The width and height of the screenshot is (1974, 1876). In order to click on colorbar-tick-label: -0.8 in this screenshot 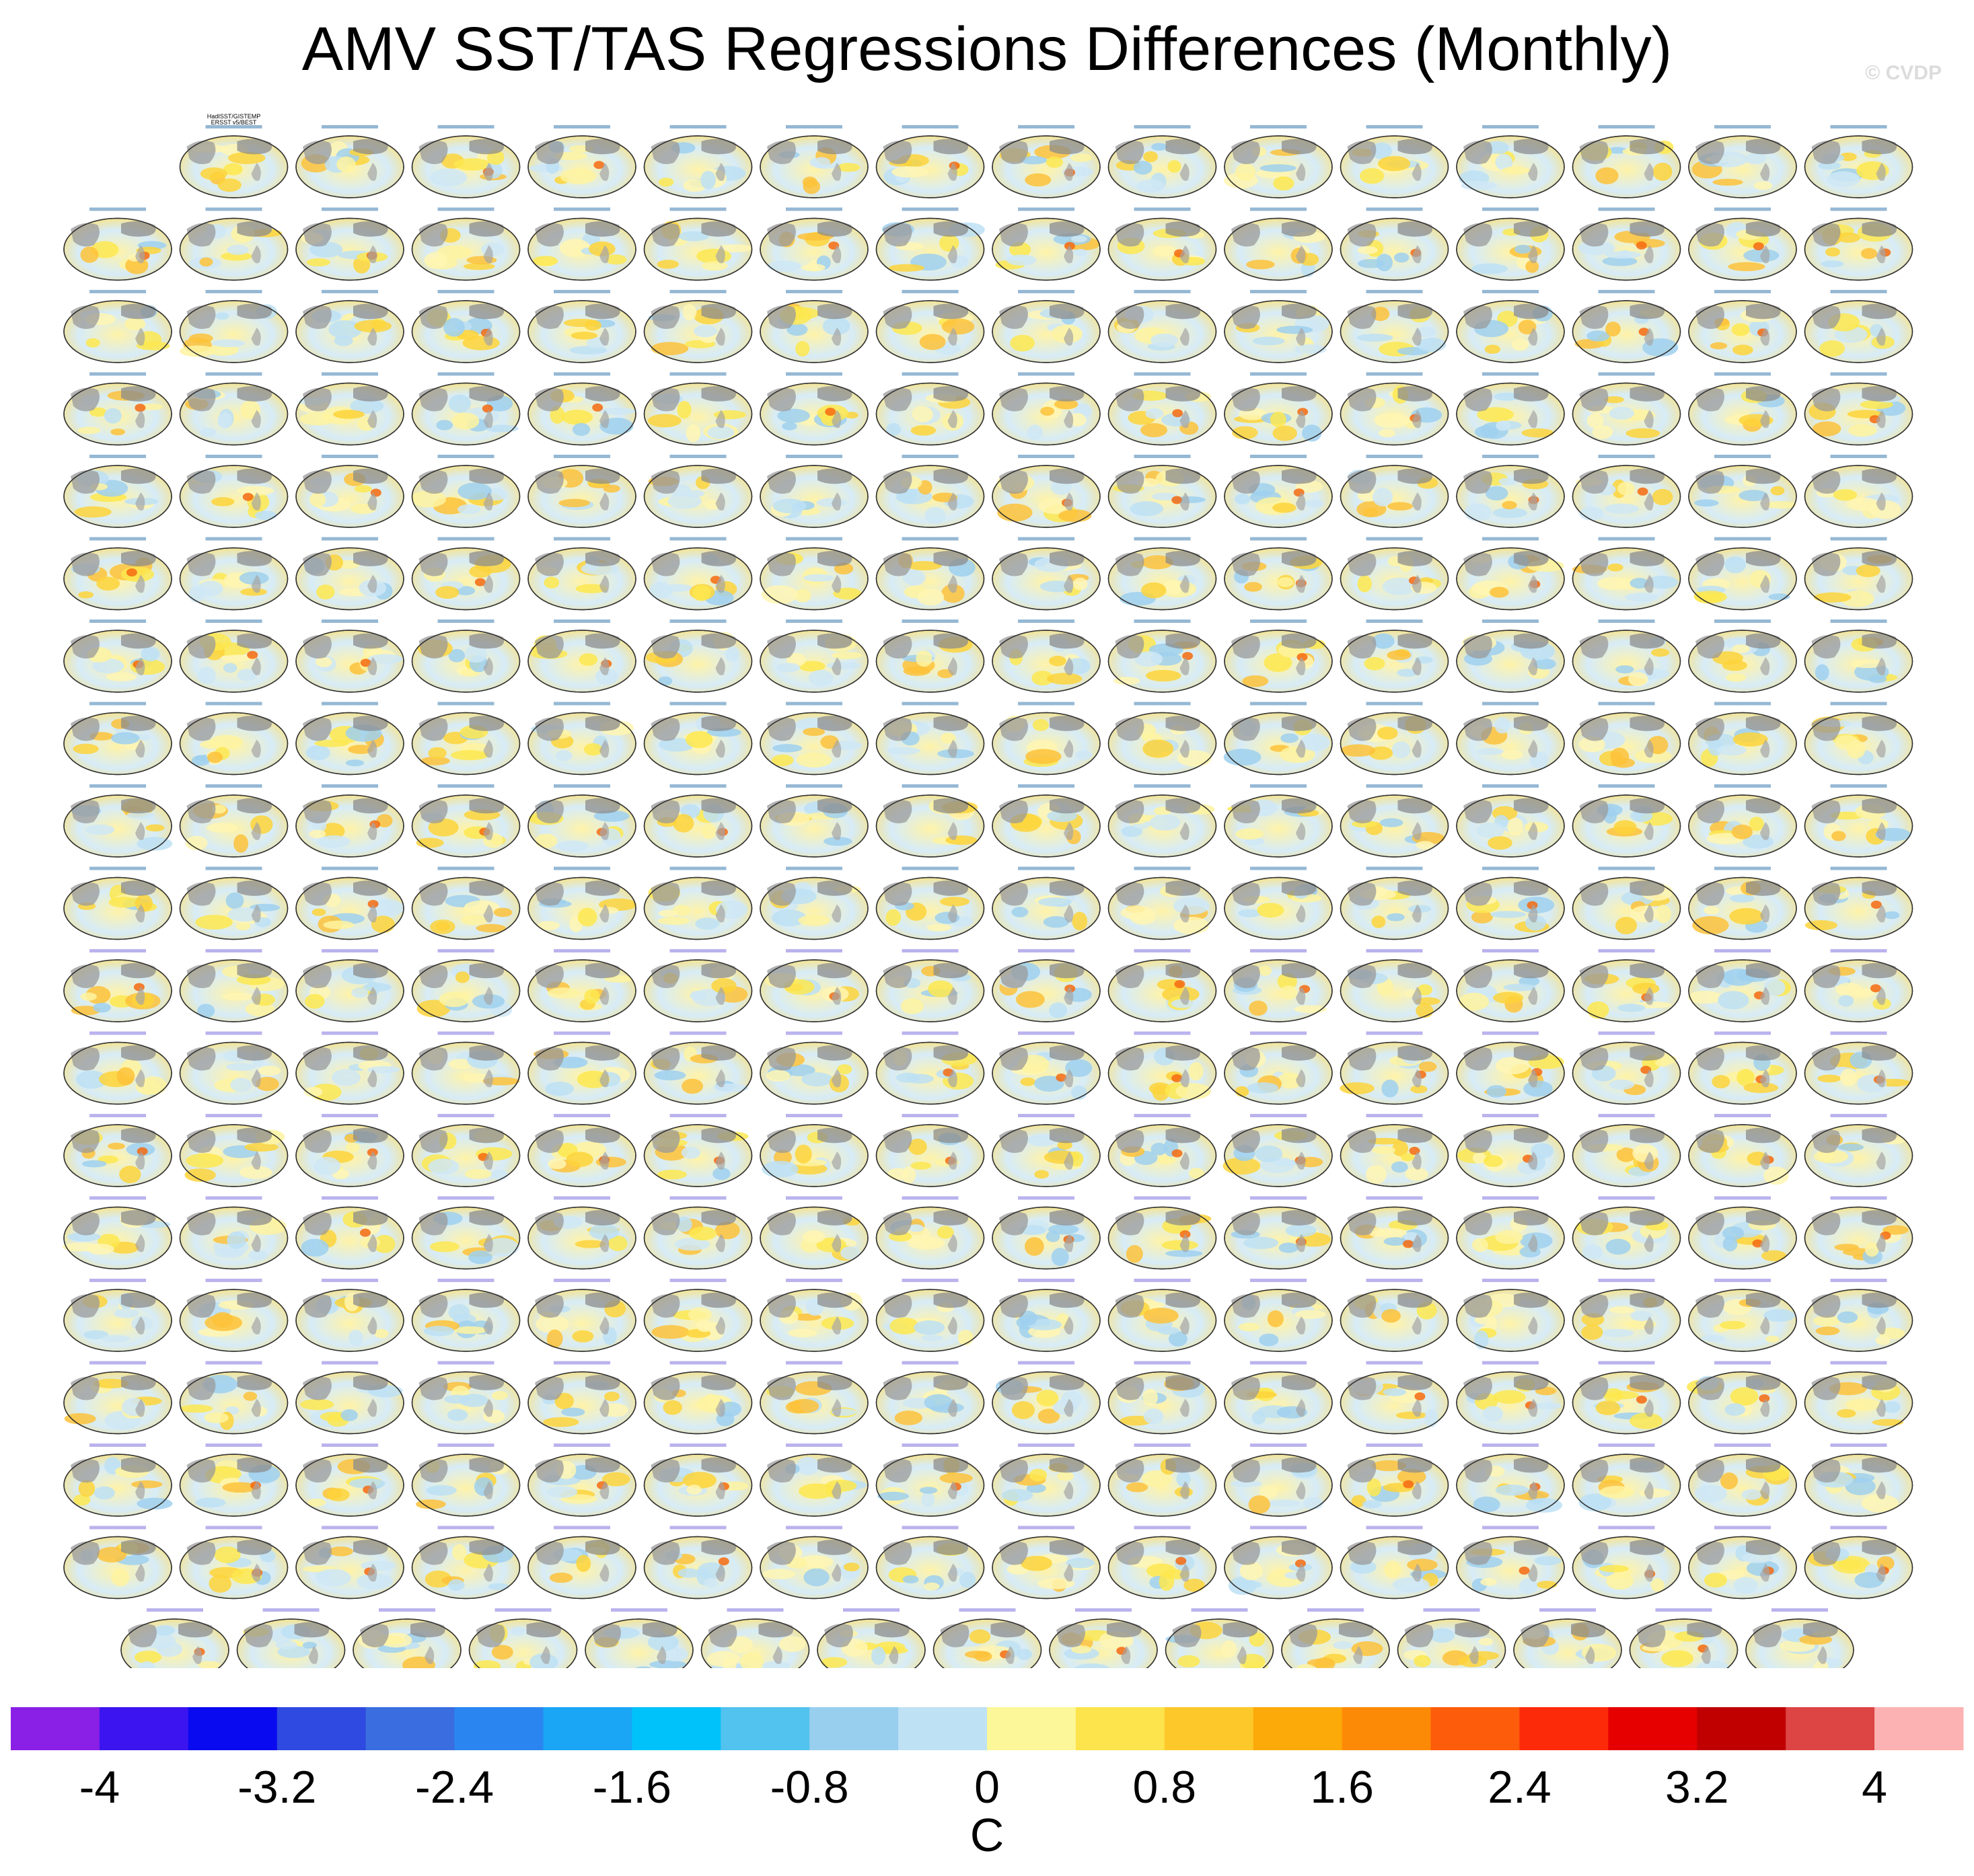, I will do `click(810, 1788)`.